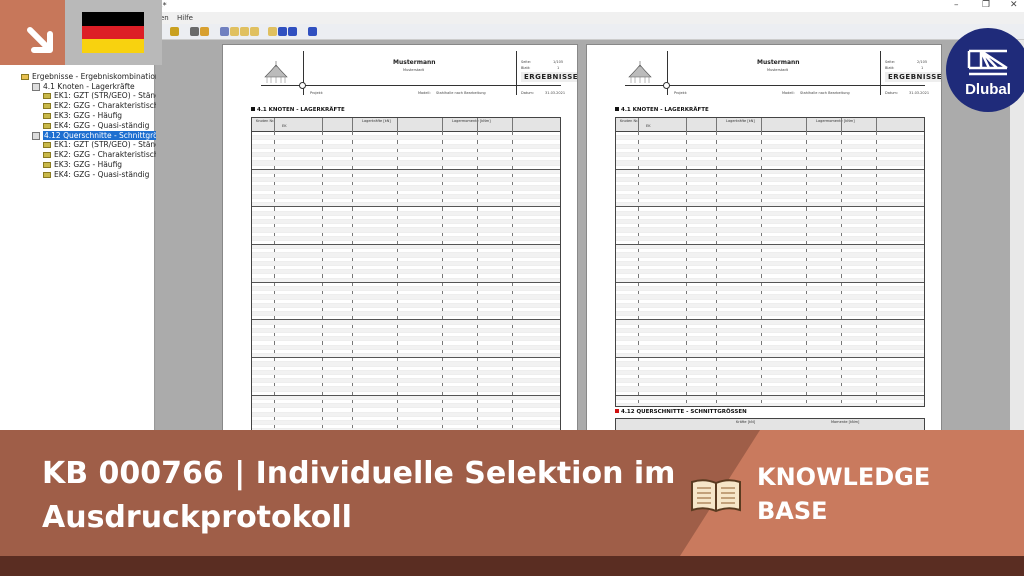 The width and height of the screenshot is (1024, 576). I want to click on project-label: Projekt:, so click(681, 93).